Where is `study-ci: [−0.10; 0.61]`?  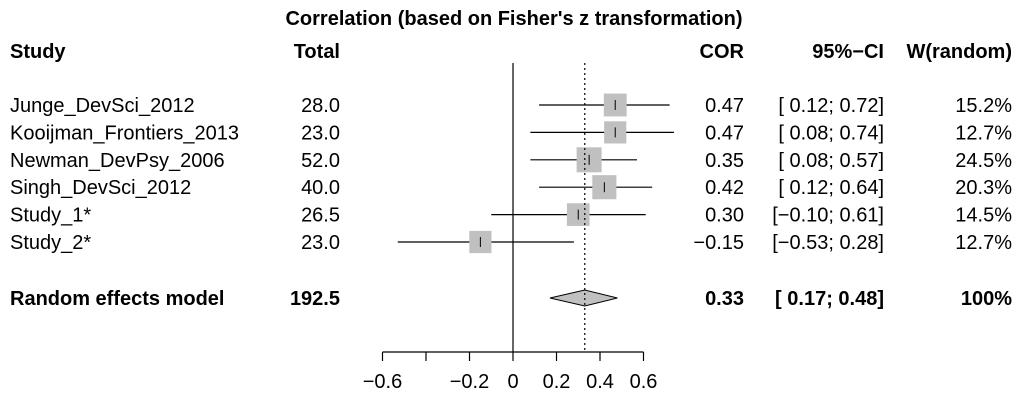 study-ci: [−0.10; 0.61] is located at coordinates (828, 216).